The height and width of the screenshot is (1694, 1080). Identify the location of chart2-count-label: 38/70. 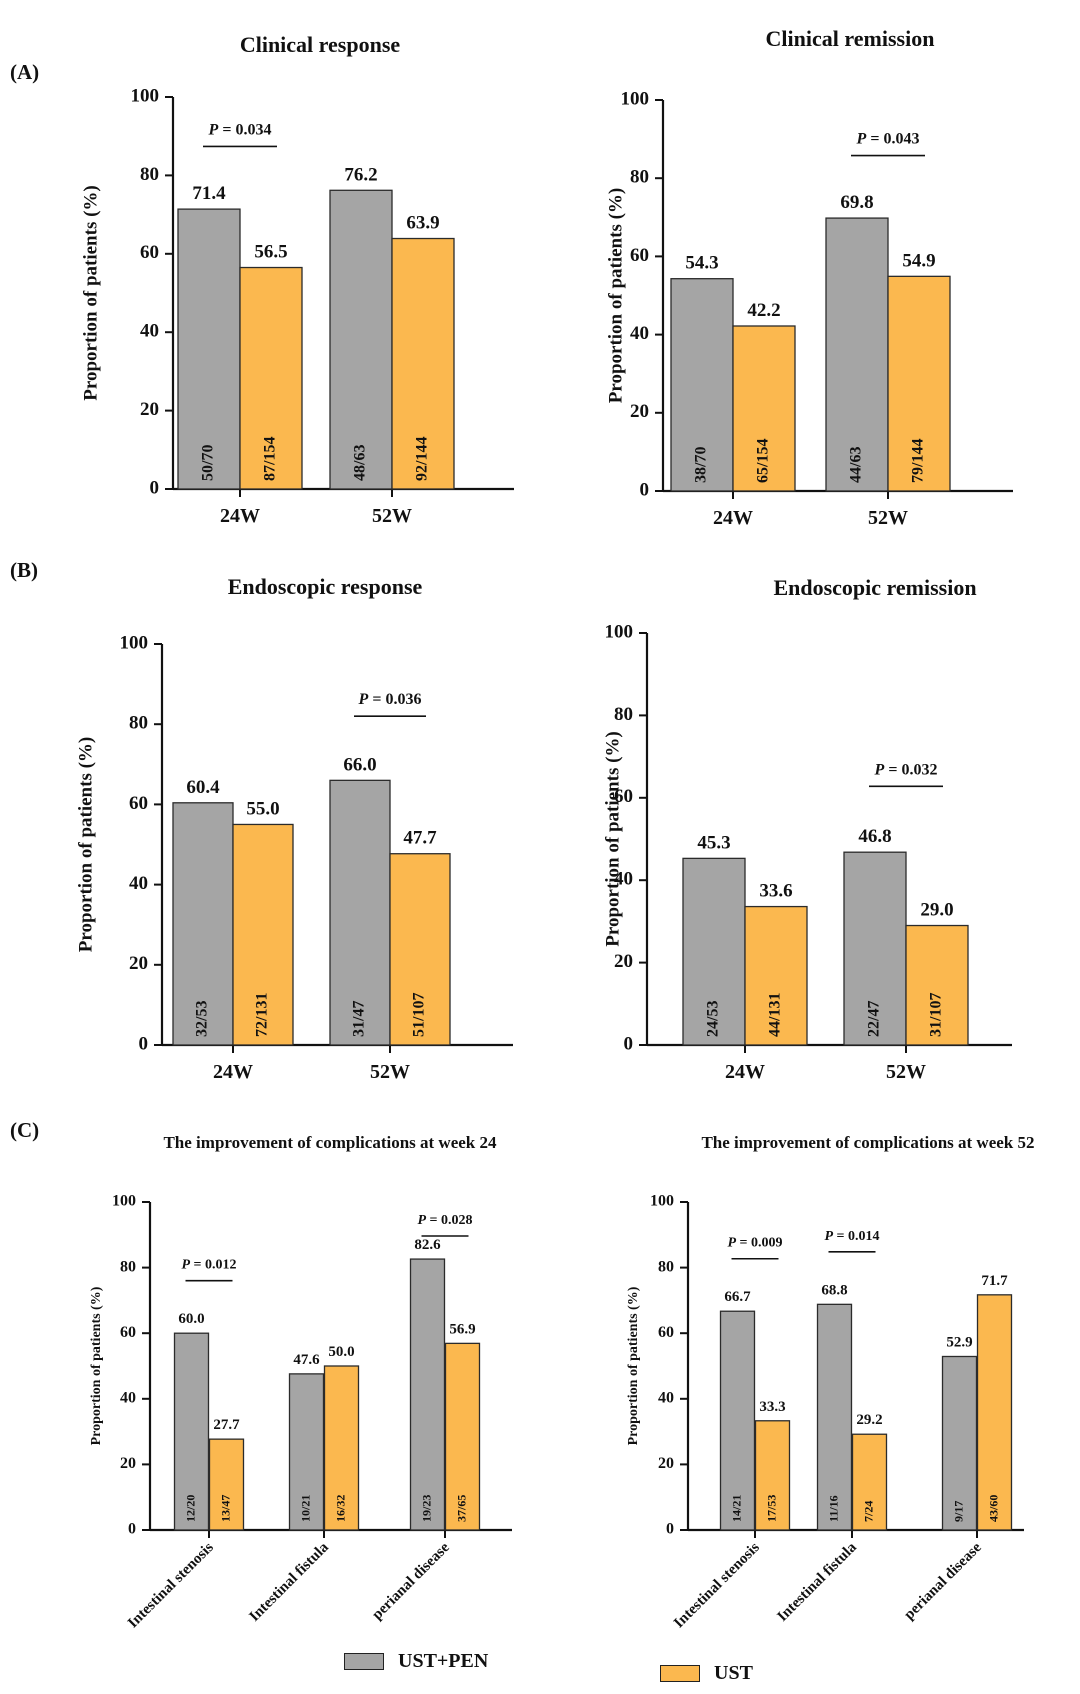
(701, 465).